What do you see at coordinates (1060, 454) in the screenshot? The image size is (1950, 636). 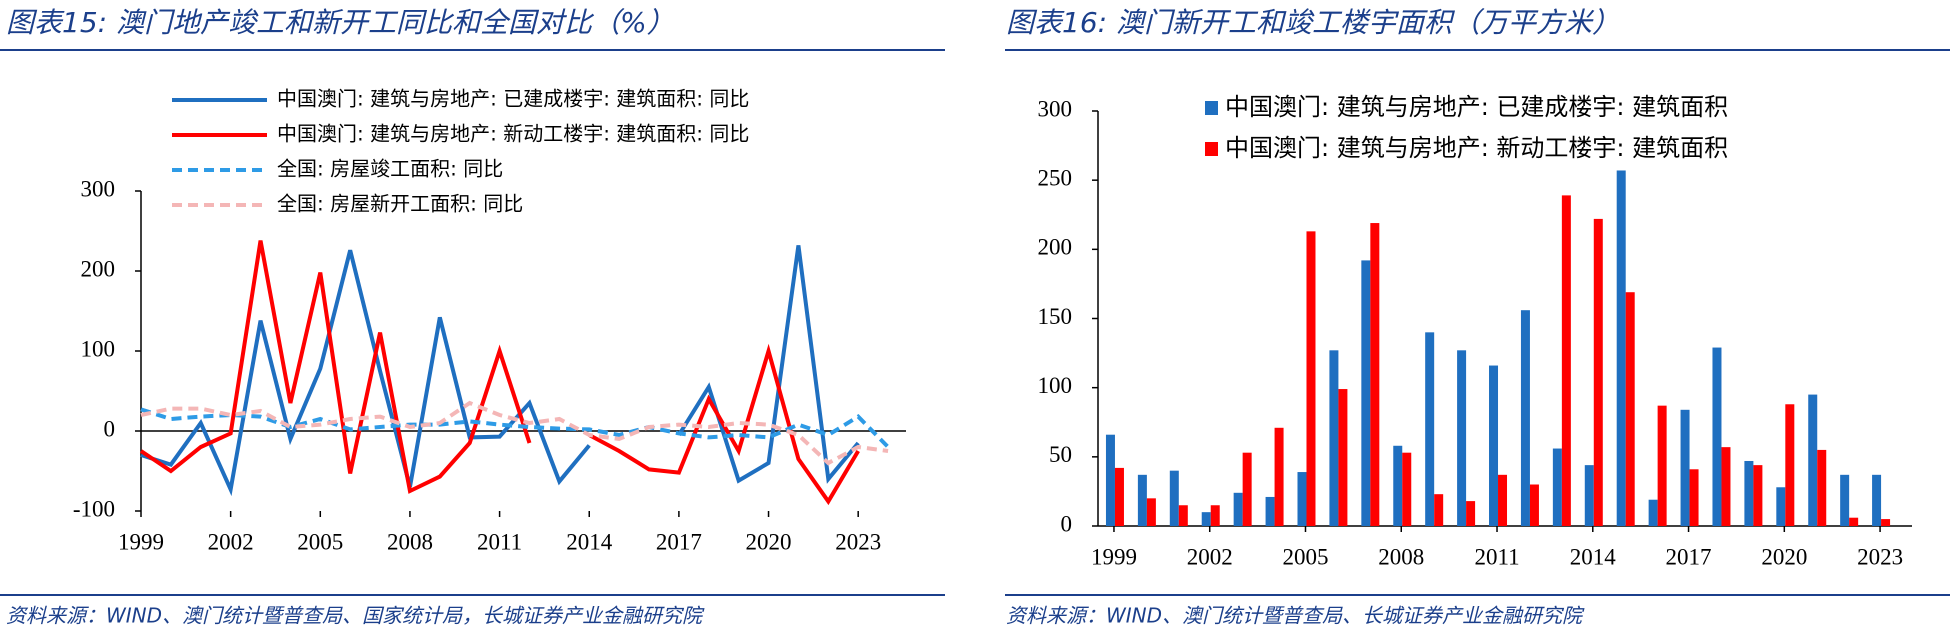 I see `y-tick-label: 50` at bounding box center [1060, 454].